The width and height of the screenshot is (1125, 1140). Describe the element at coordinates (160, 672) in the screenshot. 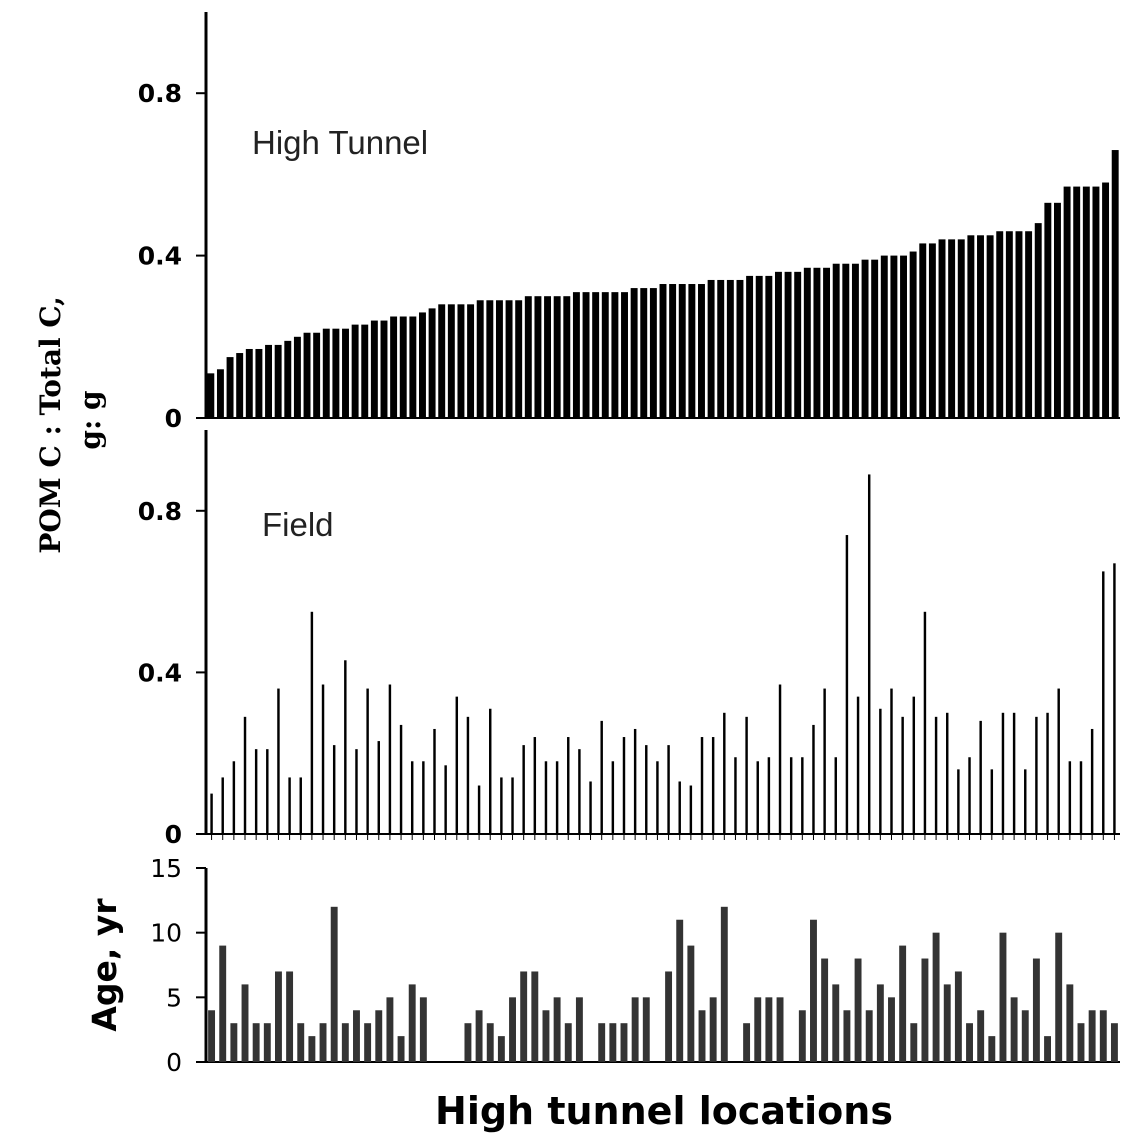

I see `middle-y-tick-label: 0.4` at that location.